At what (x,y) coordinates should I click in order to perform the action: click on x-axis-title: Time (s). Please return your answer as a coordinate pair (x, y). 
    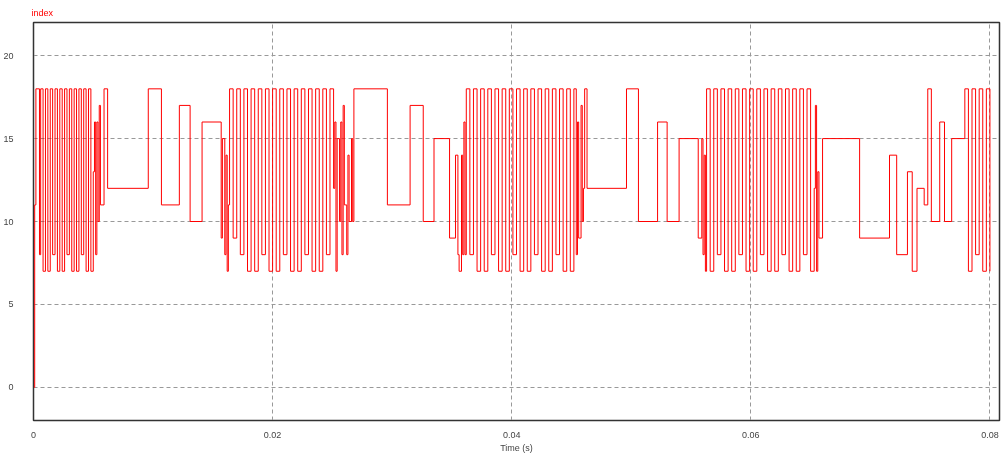
    Looking at the image, I should click on (516, 447).